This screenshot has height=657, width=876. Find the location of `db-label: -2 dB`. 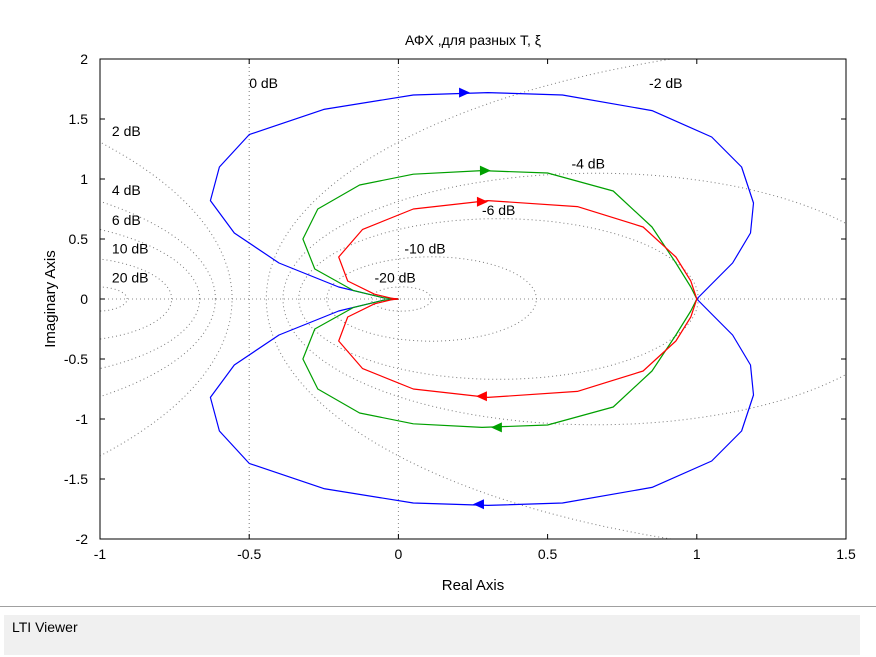

db-label: -2 dB is located at coordinates (665, 83).